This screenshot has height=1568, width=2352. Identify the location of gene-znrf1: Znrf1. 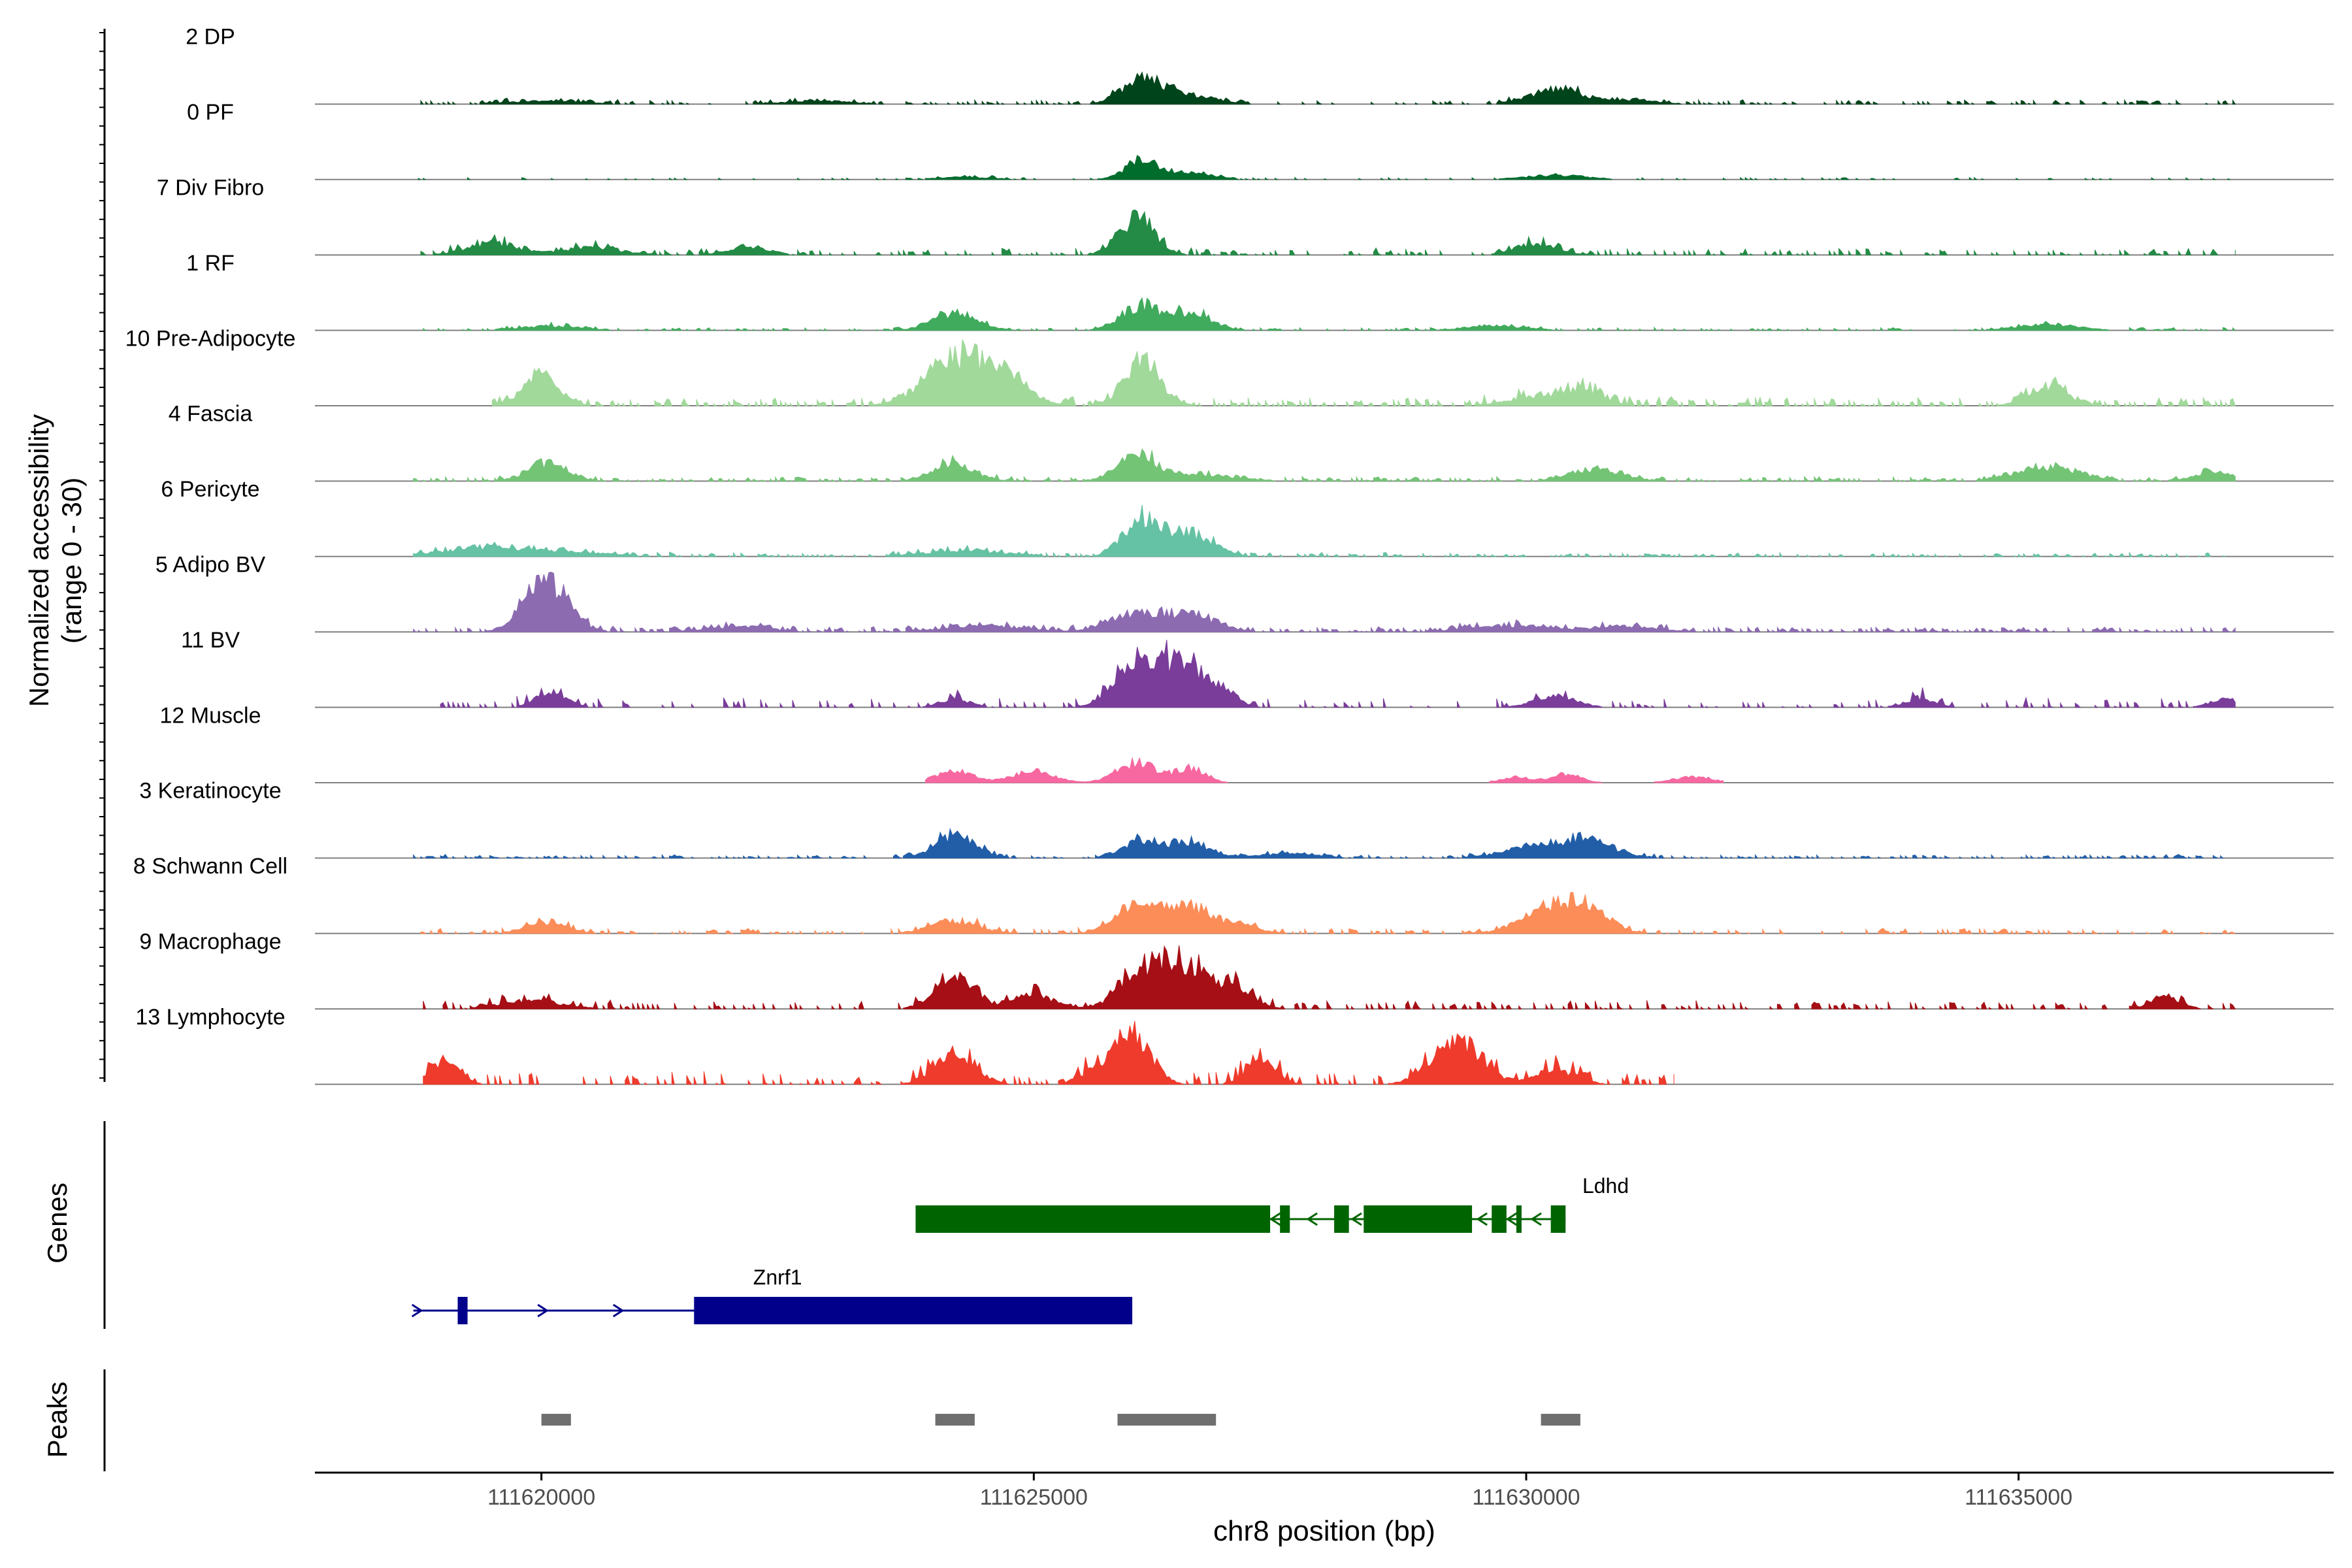
(772, 1295).